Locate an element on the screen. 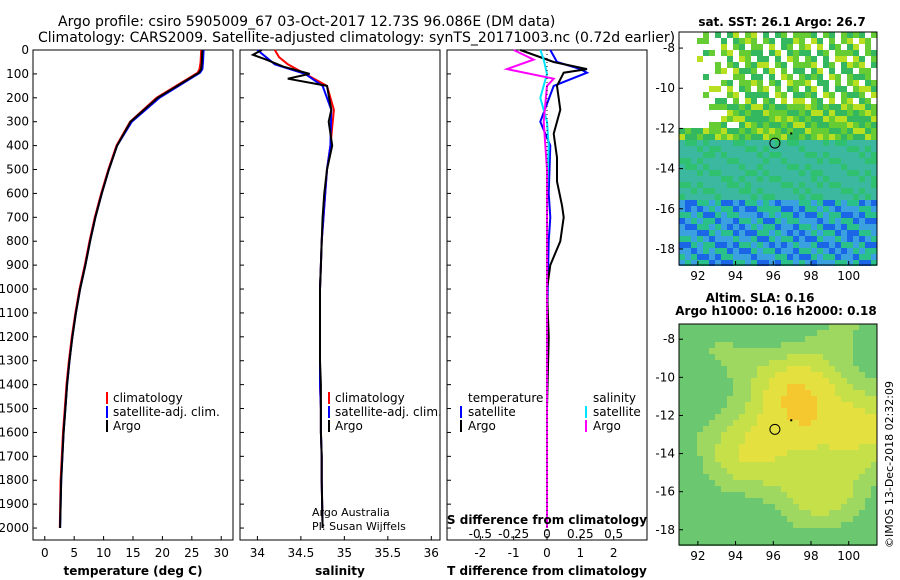  legend-swatch-satellite is located at coordinates (329, 412).